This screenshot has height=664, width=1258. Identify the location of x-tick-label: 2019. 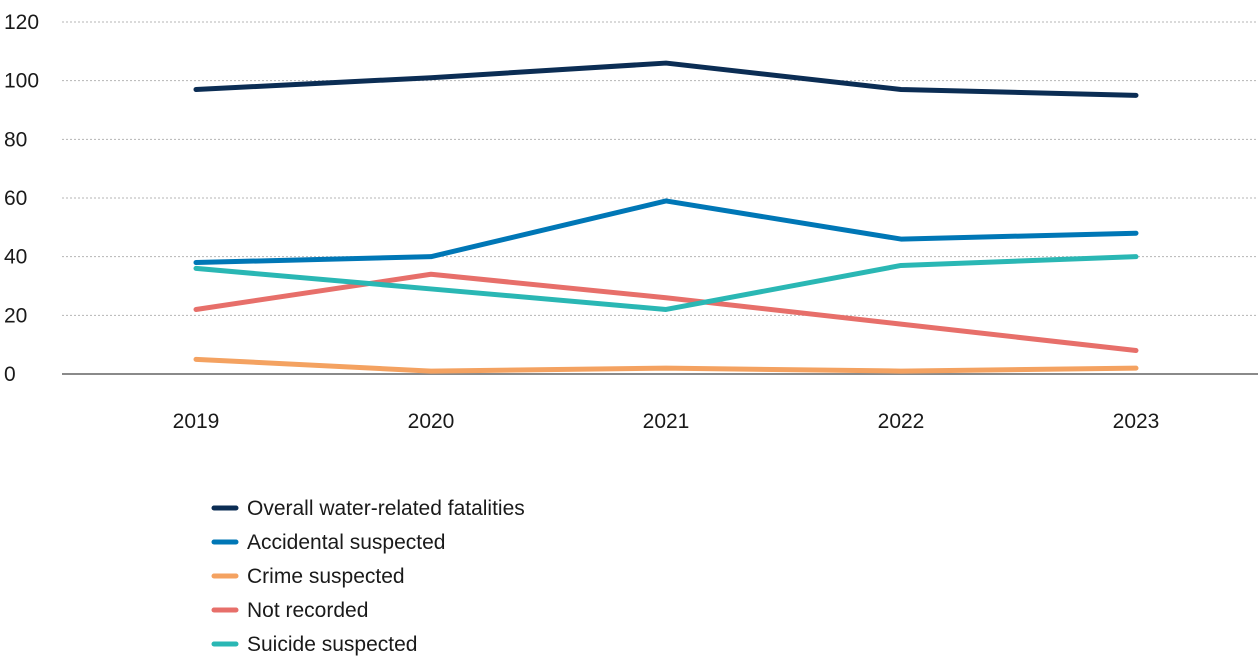
(196, 421).